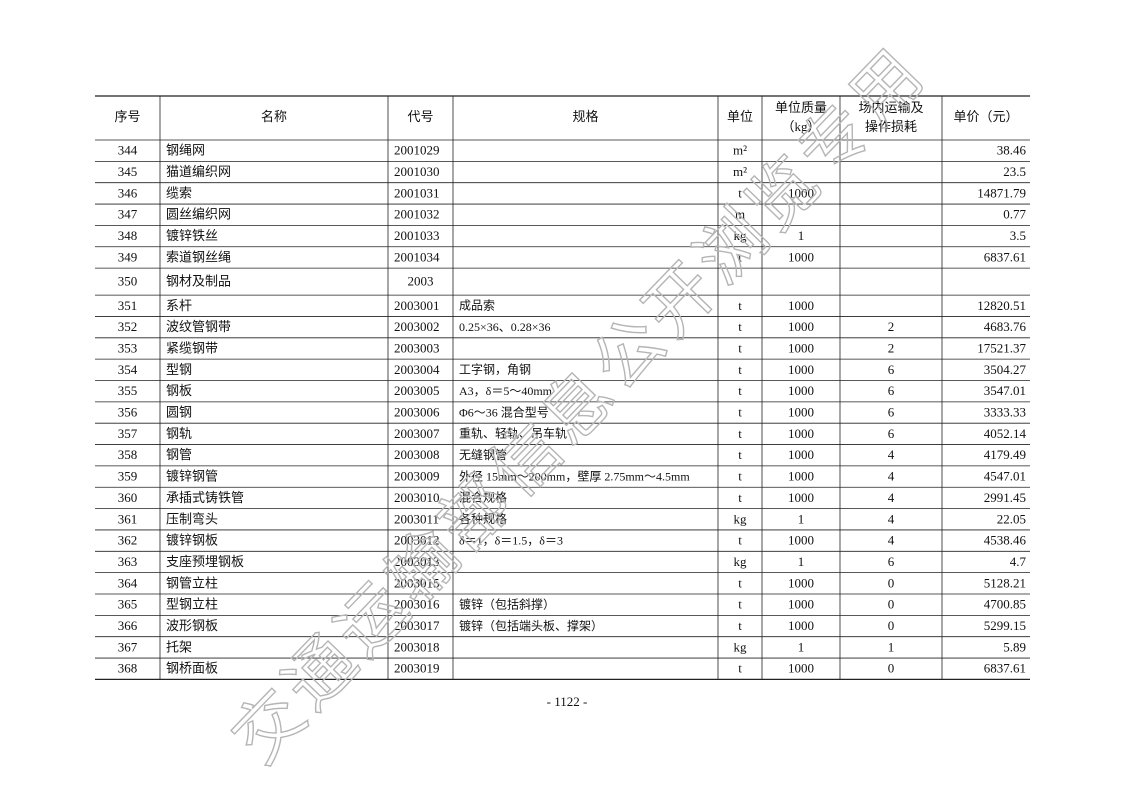  I want to click on table-cell: 钢管, so click(179, 454).